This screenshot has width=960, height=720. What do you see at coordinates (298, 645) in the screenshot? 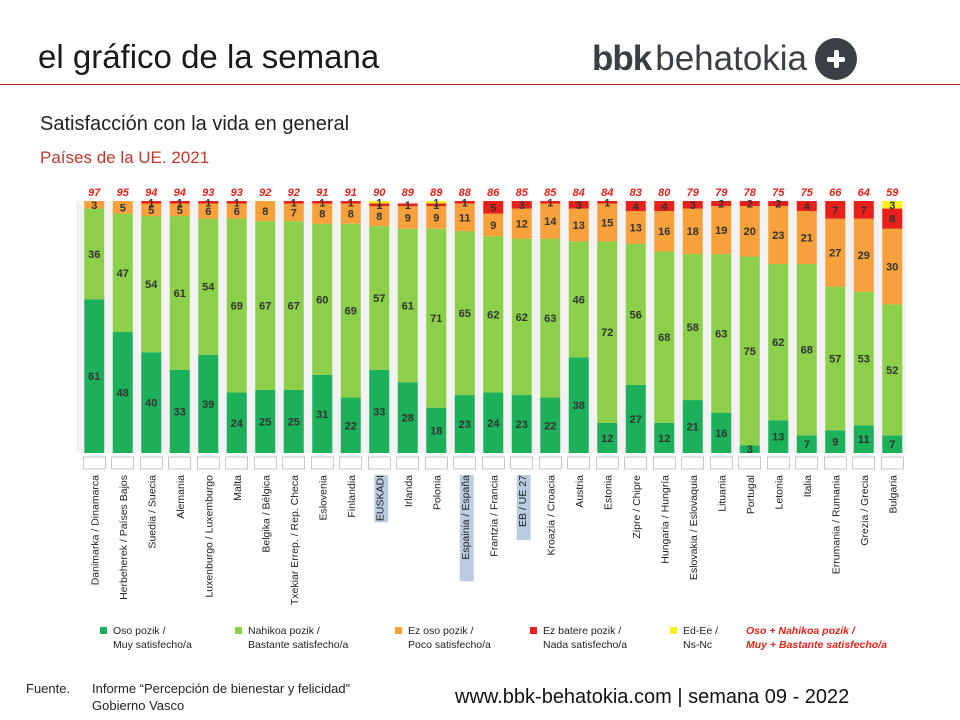
I see `legend-label: Bastante satisfecho/a` at bounding box center [298, 645].